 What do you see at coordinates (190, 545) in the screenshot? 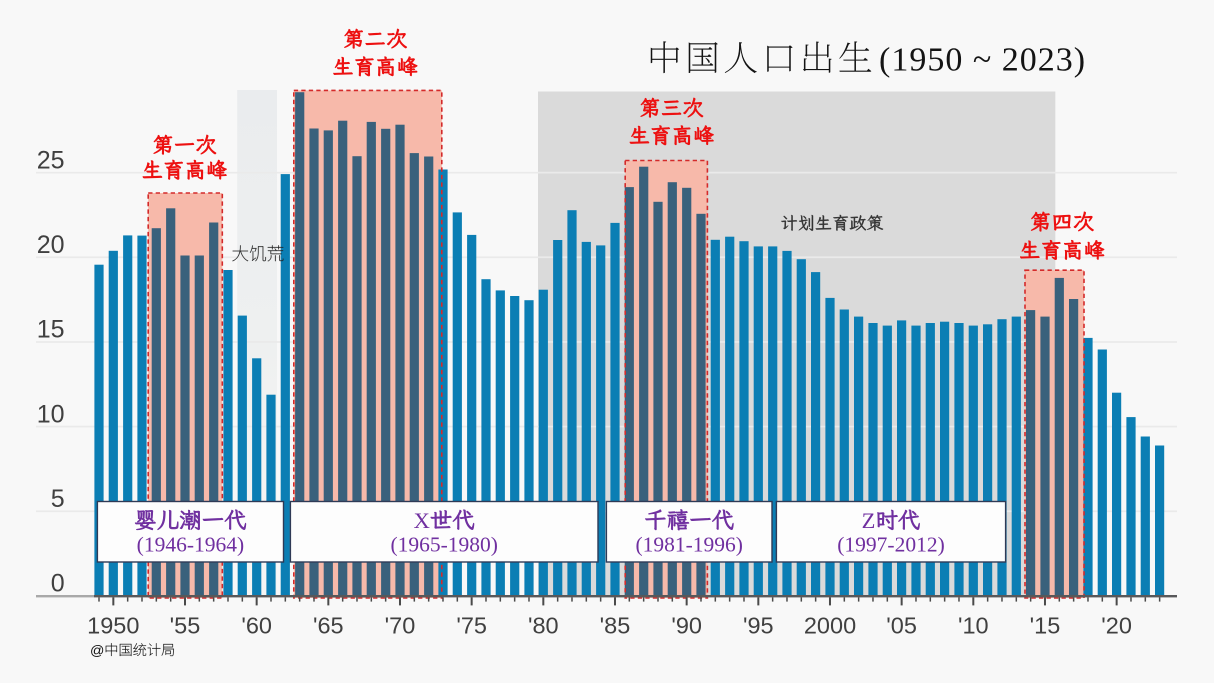
I see `svg-text: (1946-1964)` at bounding box center [190, 545].